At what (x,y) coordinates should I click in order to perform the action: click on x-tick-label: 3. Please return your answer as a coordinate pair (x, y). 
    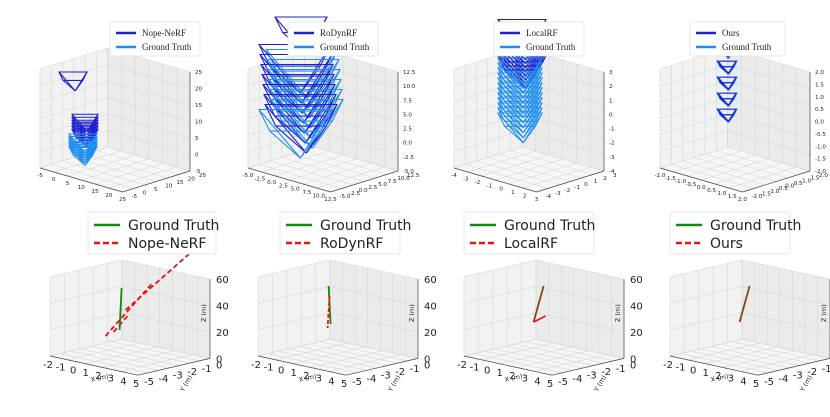
    Looking at the image, I should click on (537, 200).